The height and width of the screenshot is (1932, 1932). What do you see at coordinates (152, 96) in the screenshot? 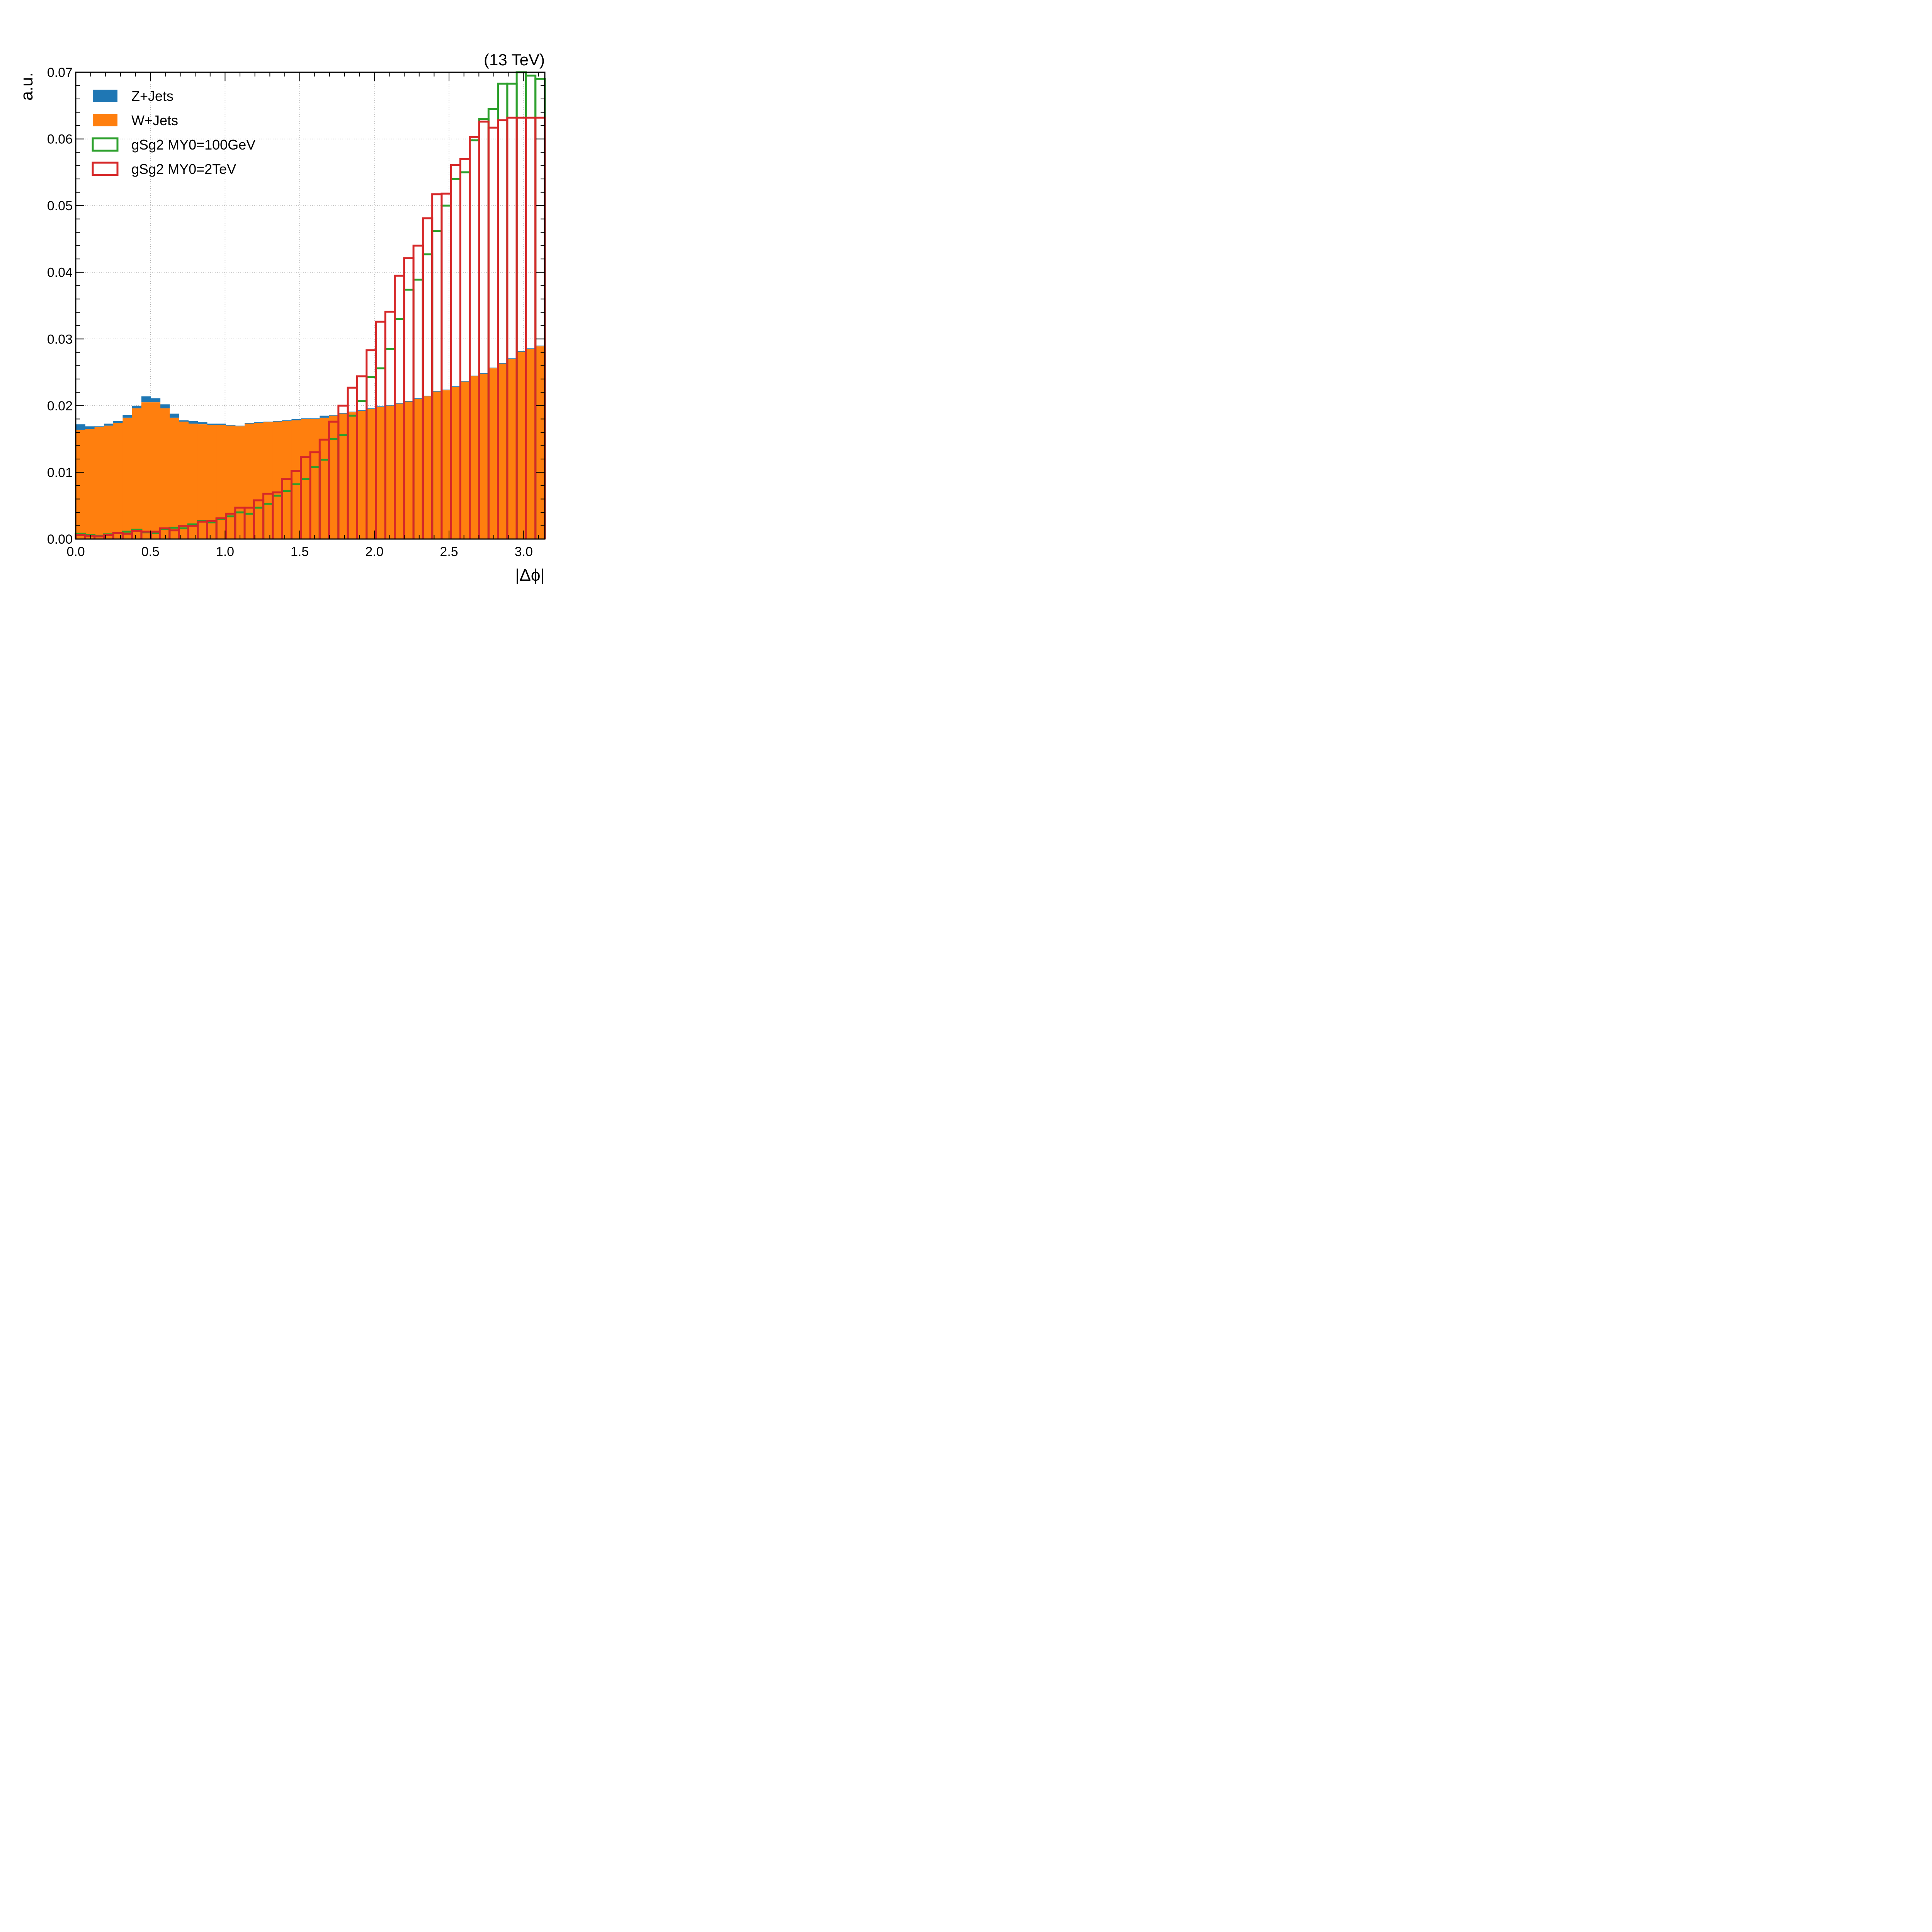
I see `legend-label: Z+Jets` at bounding box center [152, 96].